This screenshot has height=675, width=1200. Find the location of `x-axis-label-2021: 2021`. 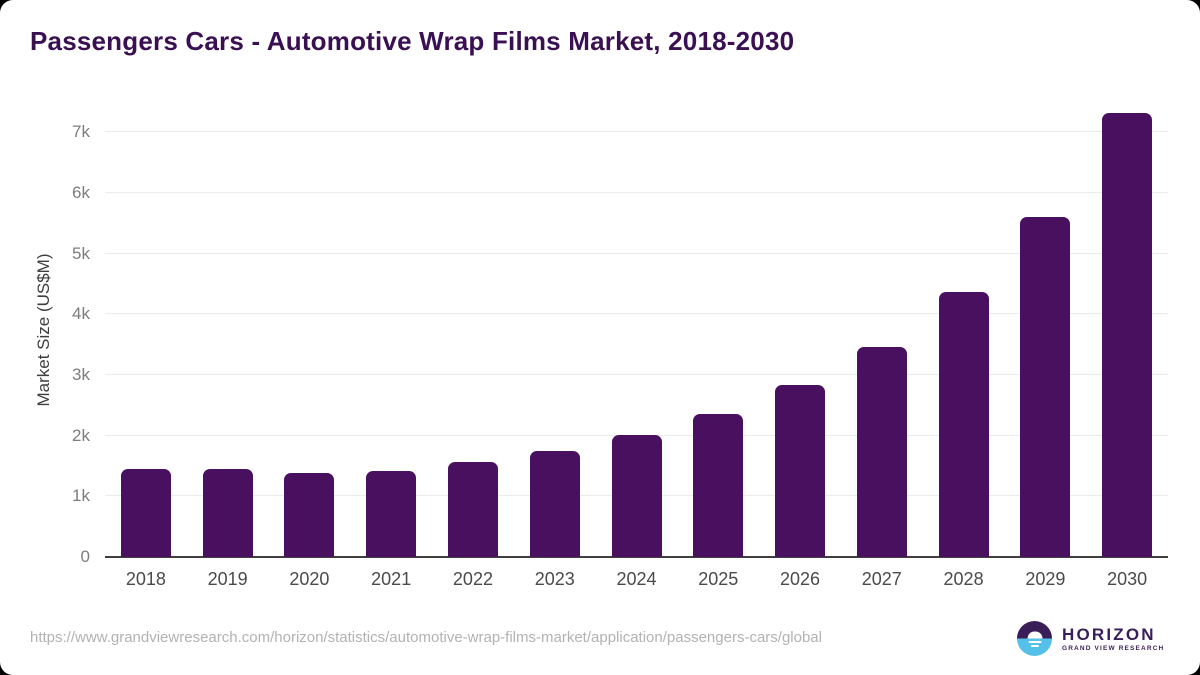

x-axis-label-2021: 2021 is located at coordinates (391, 579).